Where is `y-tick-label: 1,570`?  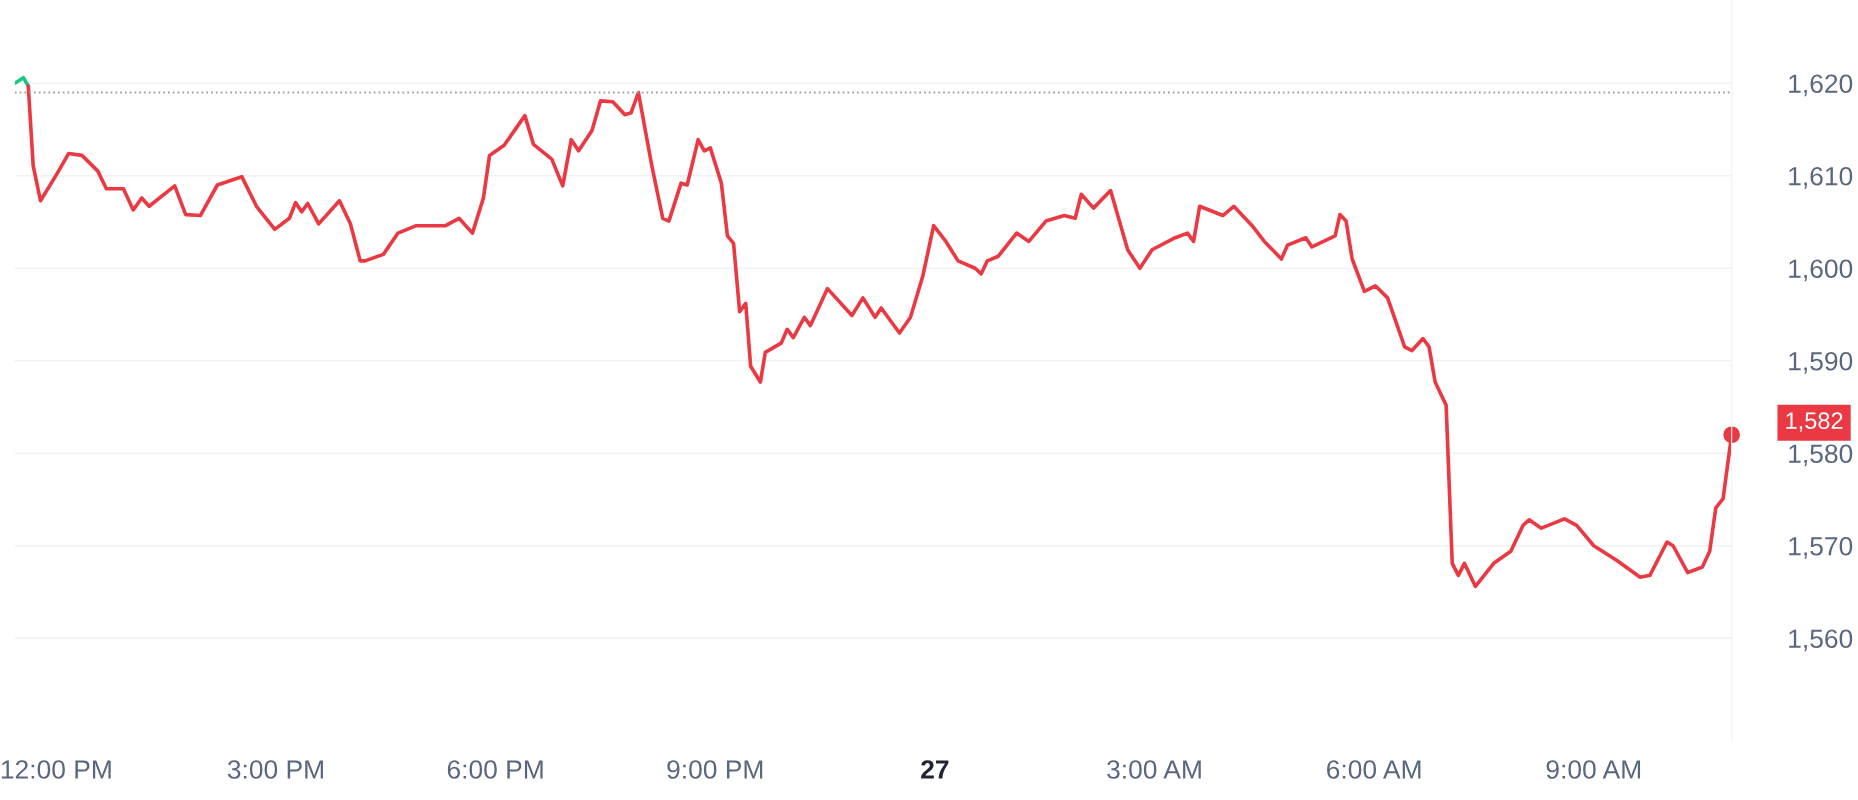 y-tick-label: 1,570 is located at coordinates (1821, 547).